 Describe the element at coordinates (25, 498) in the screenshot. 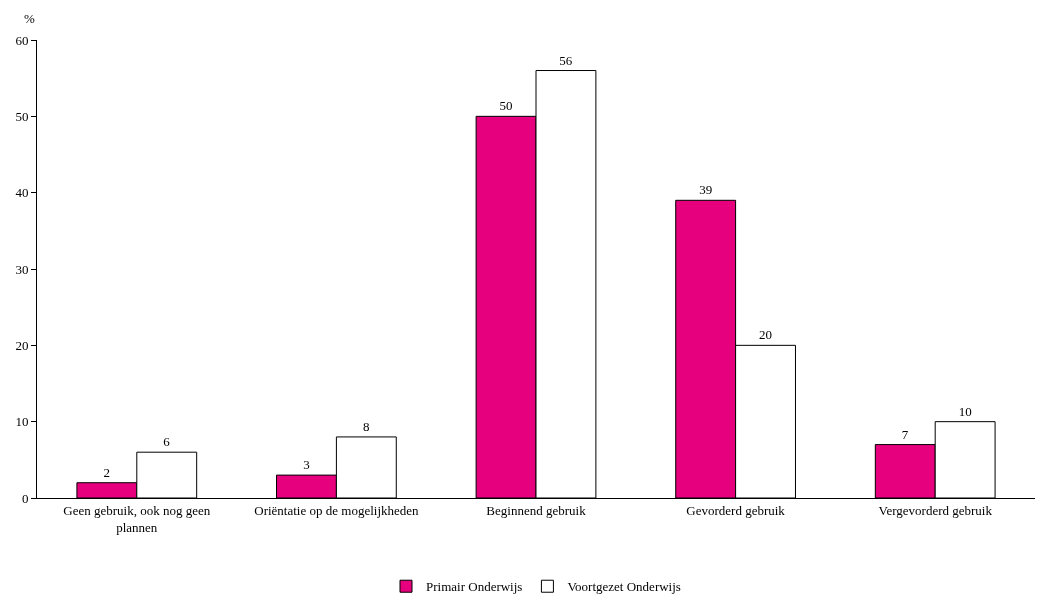

I see `y-tick-label: 0` at that location.